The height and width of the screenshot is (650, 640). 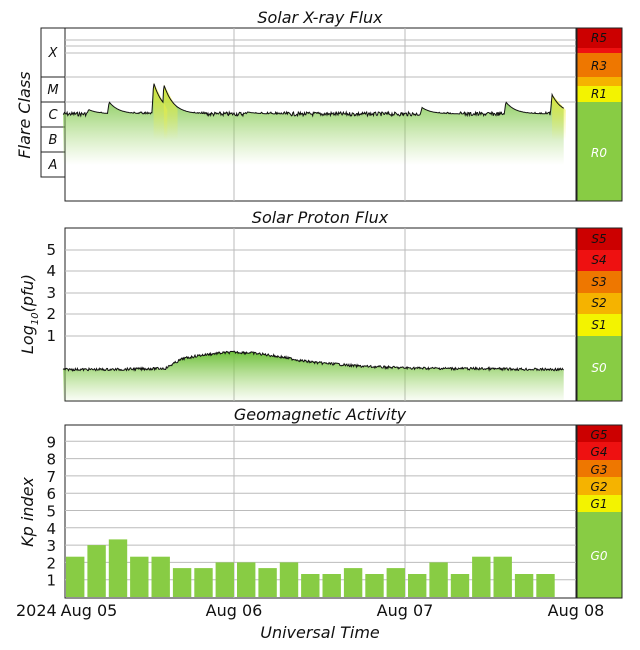 I want to click on kp-ytick-8: 8, so click(x=51, y=460).